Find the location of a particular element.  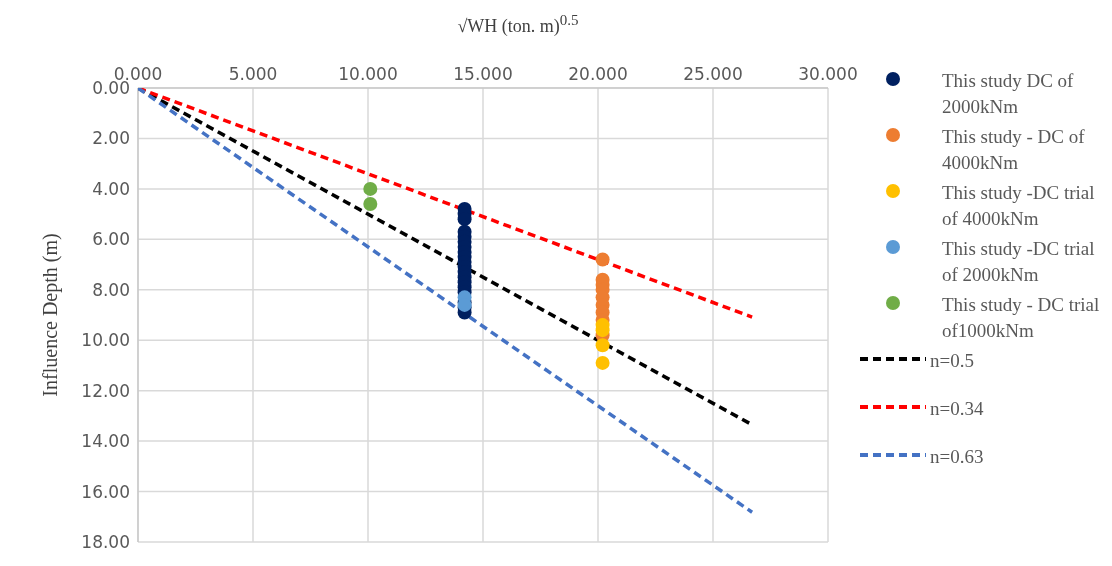

x-tick-label: 25.000 is located at coordinates (713, 74).